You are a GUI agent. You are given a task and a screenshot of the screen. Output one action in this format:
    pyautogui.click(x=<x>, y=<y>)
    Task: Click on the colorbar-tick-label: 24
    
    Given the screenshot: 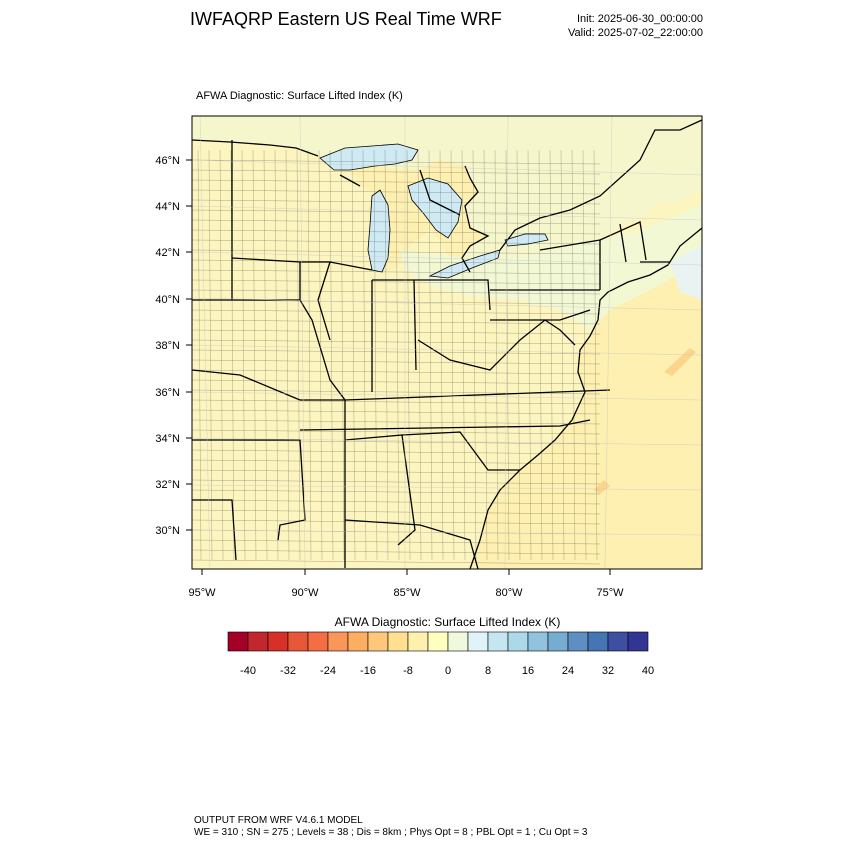 What is the action you would take?
    pyautogui.click(x=568, y=671)
    